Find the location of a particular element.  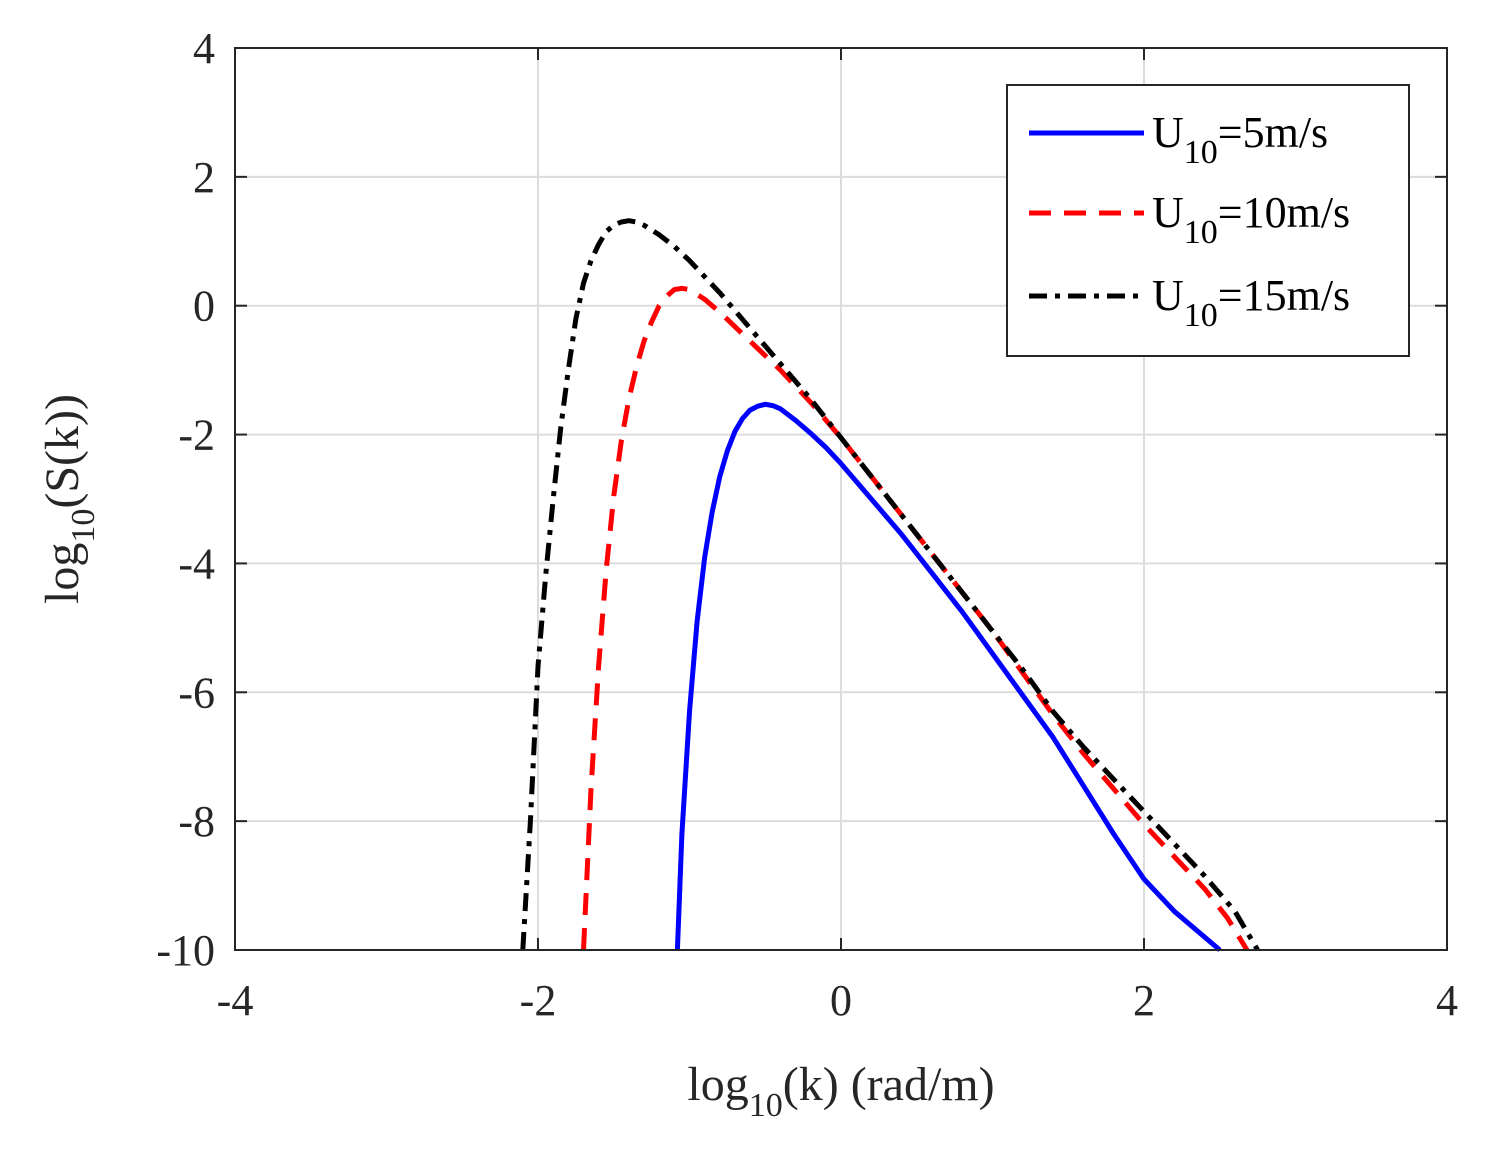

y-tick-label: 2 is located at coordinates (204, 177).